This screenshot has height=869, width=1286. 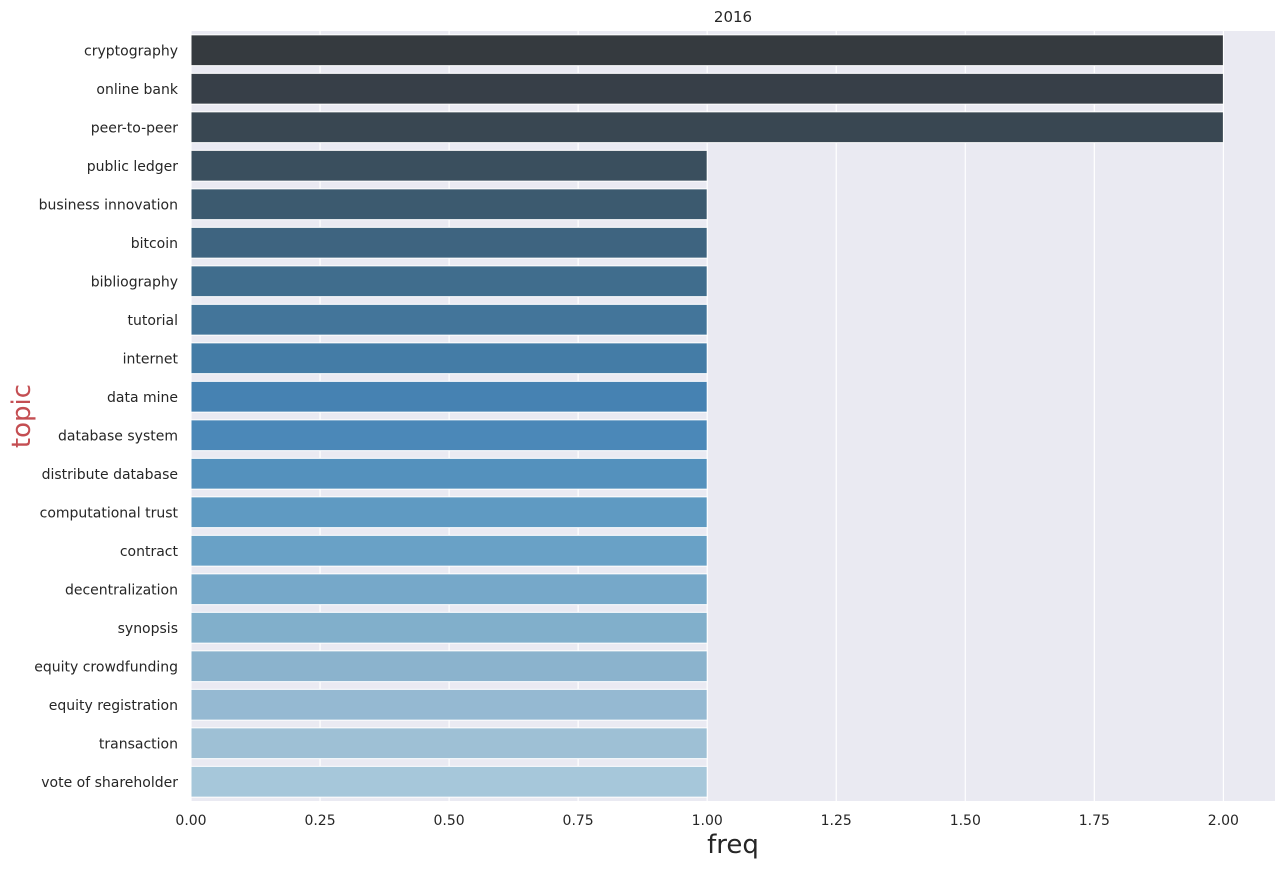 What do you see at coordinates (965, 821) in the screenshot?
I see `x-tick-label: 1.50` at bounding box center [965, 821].